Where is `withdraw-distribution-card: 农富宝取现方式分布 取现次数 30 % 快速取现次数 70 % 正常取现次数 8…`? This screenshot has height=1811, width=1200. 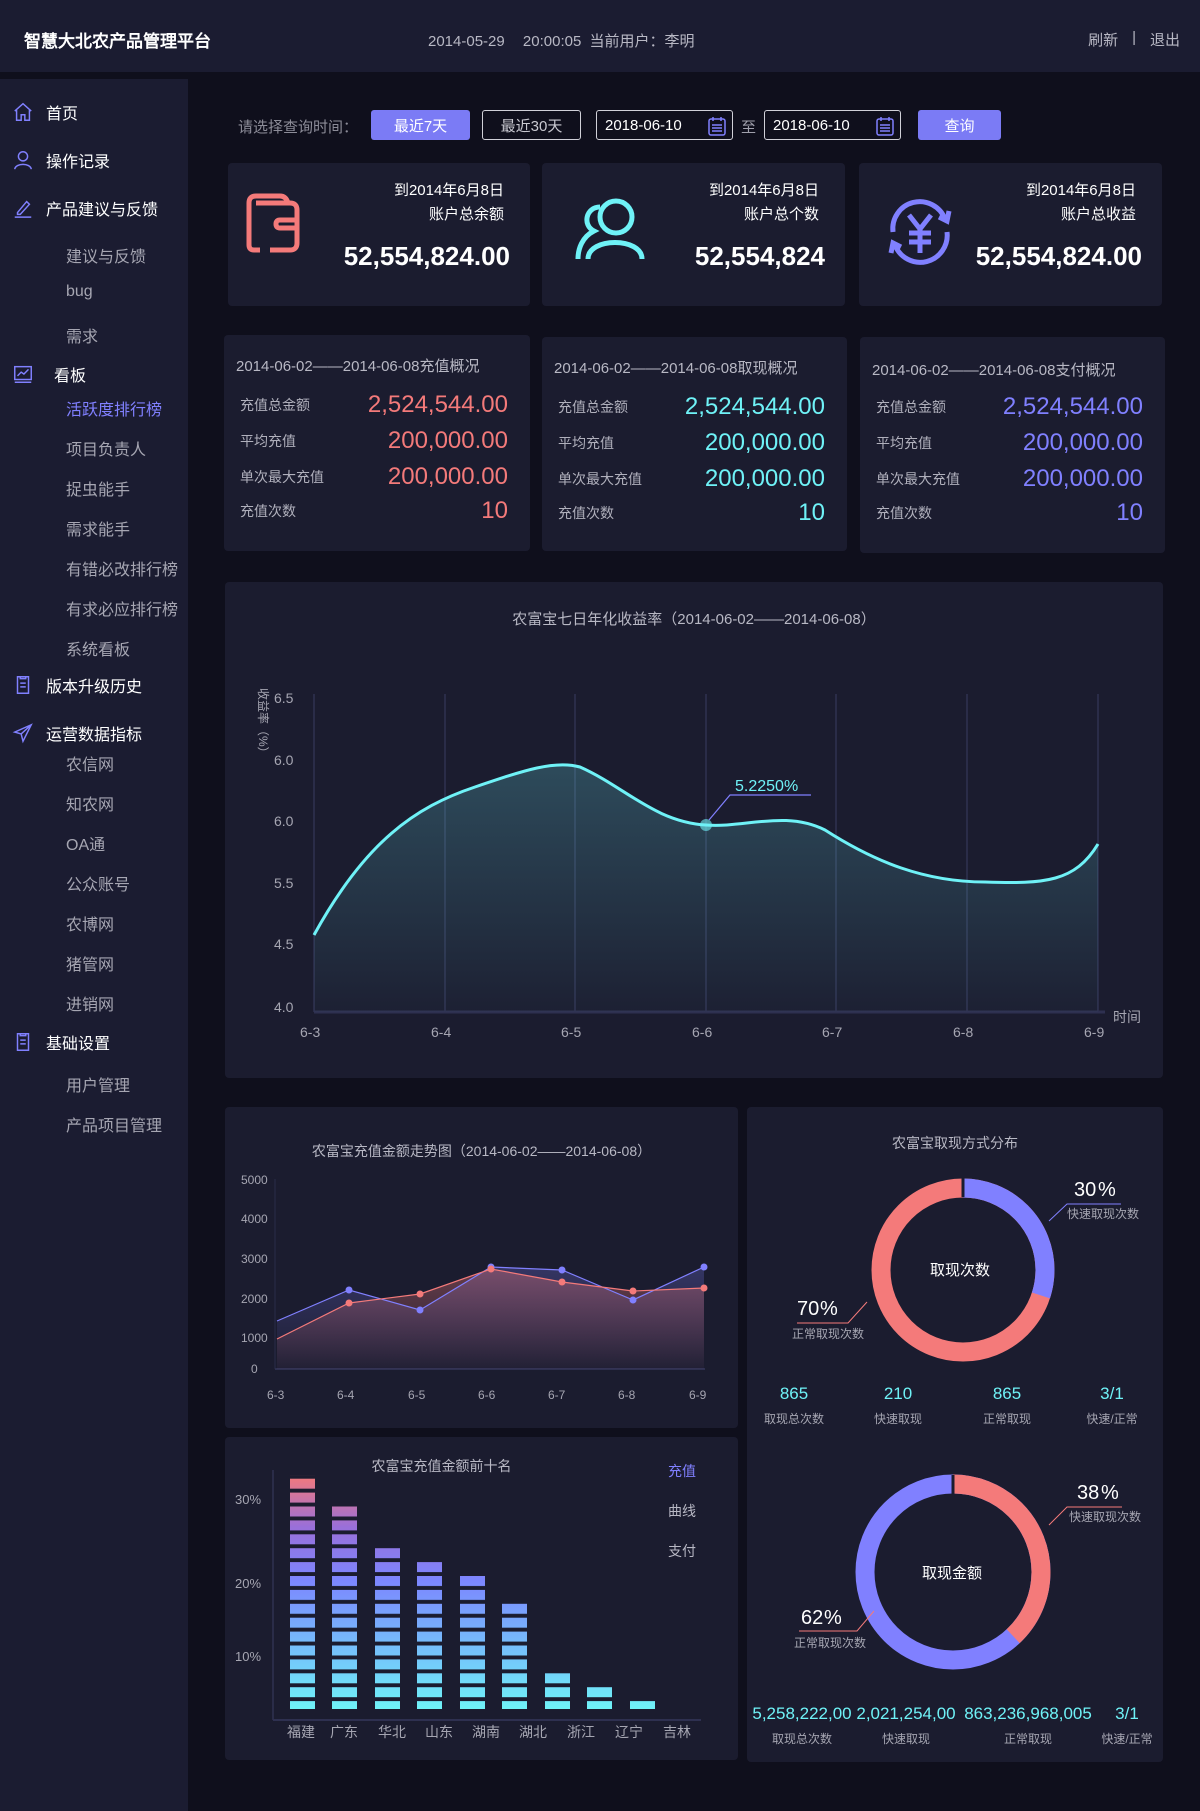 withdraw-distribution-card: 农富宝取现方式分布 取现次数 30 % 快速取现次数 70 % 正常取现次数 8… is located at coordinates (955, 1434).